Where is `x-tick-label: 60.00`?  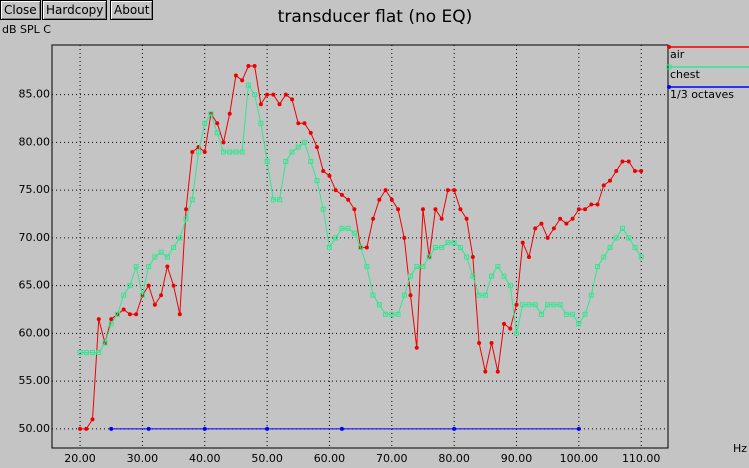 x-tick-label: 60.00 is located at coordinates (330, 458).